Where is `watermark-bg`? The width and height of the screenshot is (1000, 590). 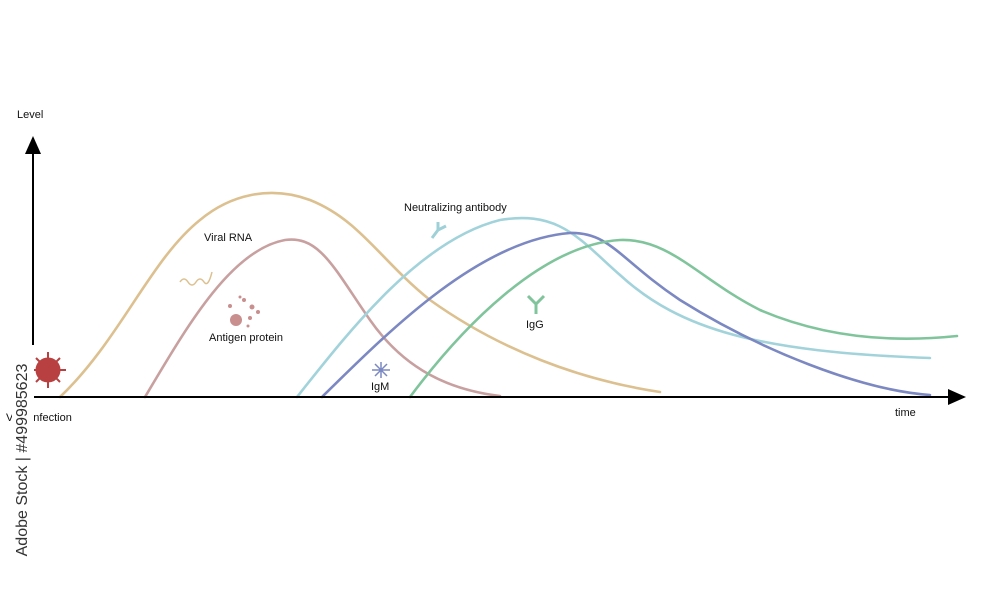
watermark-bg is located at coordinates (23, 461).